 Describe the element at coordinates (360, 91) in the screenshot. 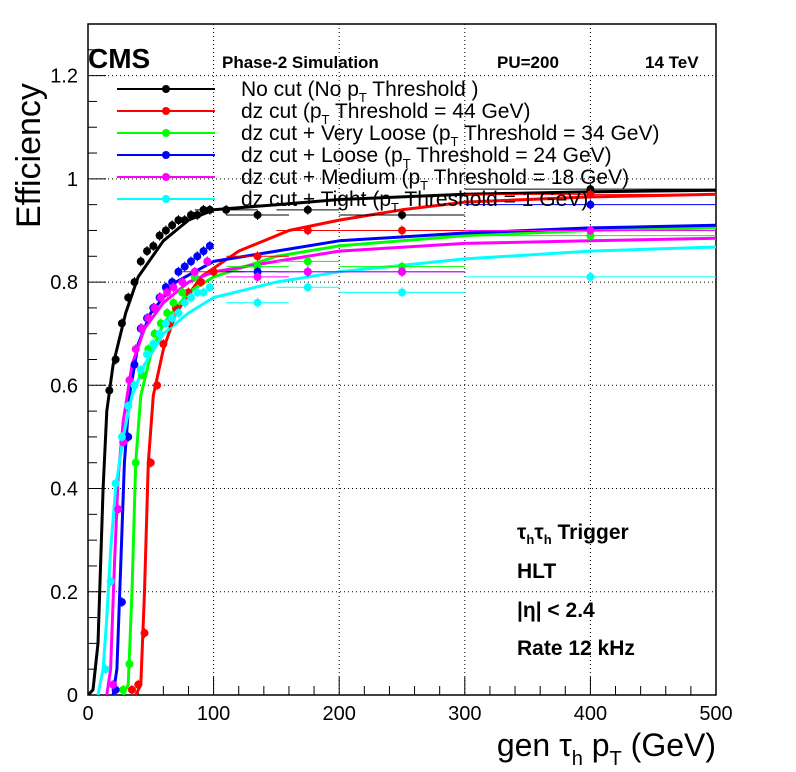

I see `legend-label: No cut (No pT Threshold )` at that location.